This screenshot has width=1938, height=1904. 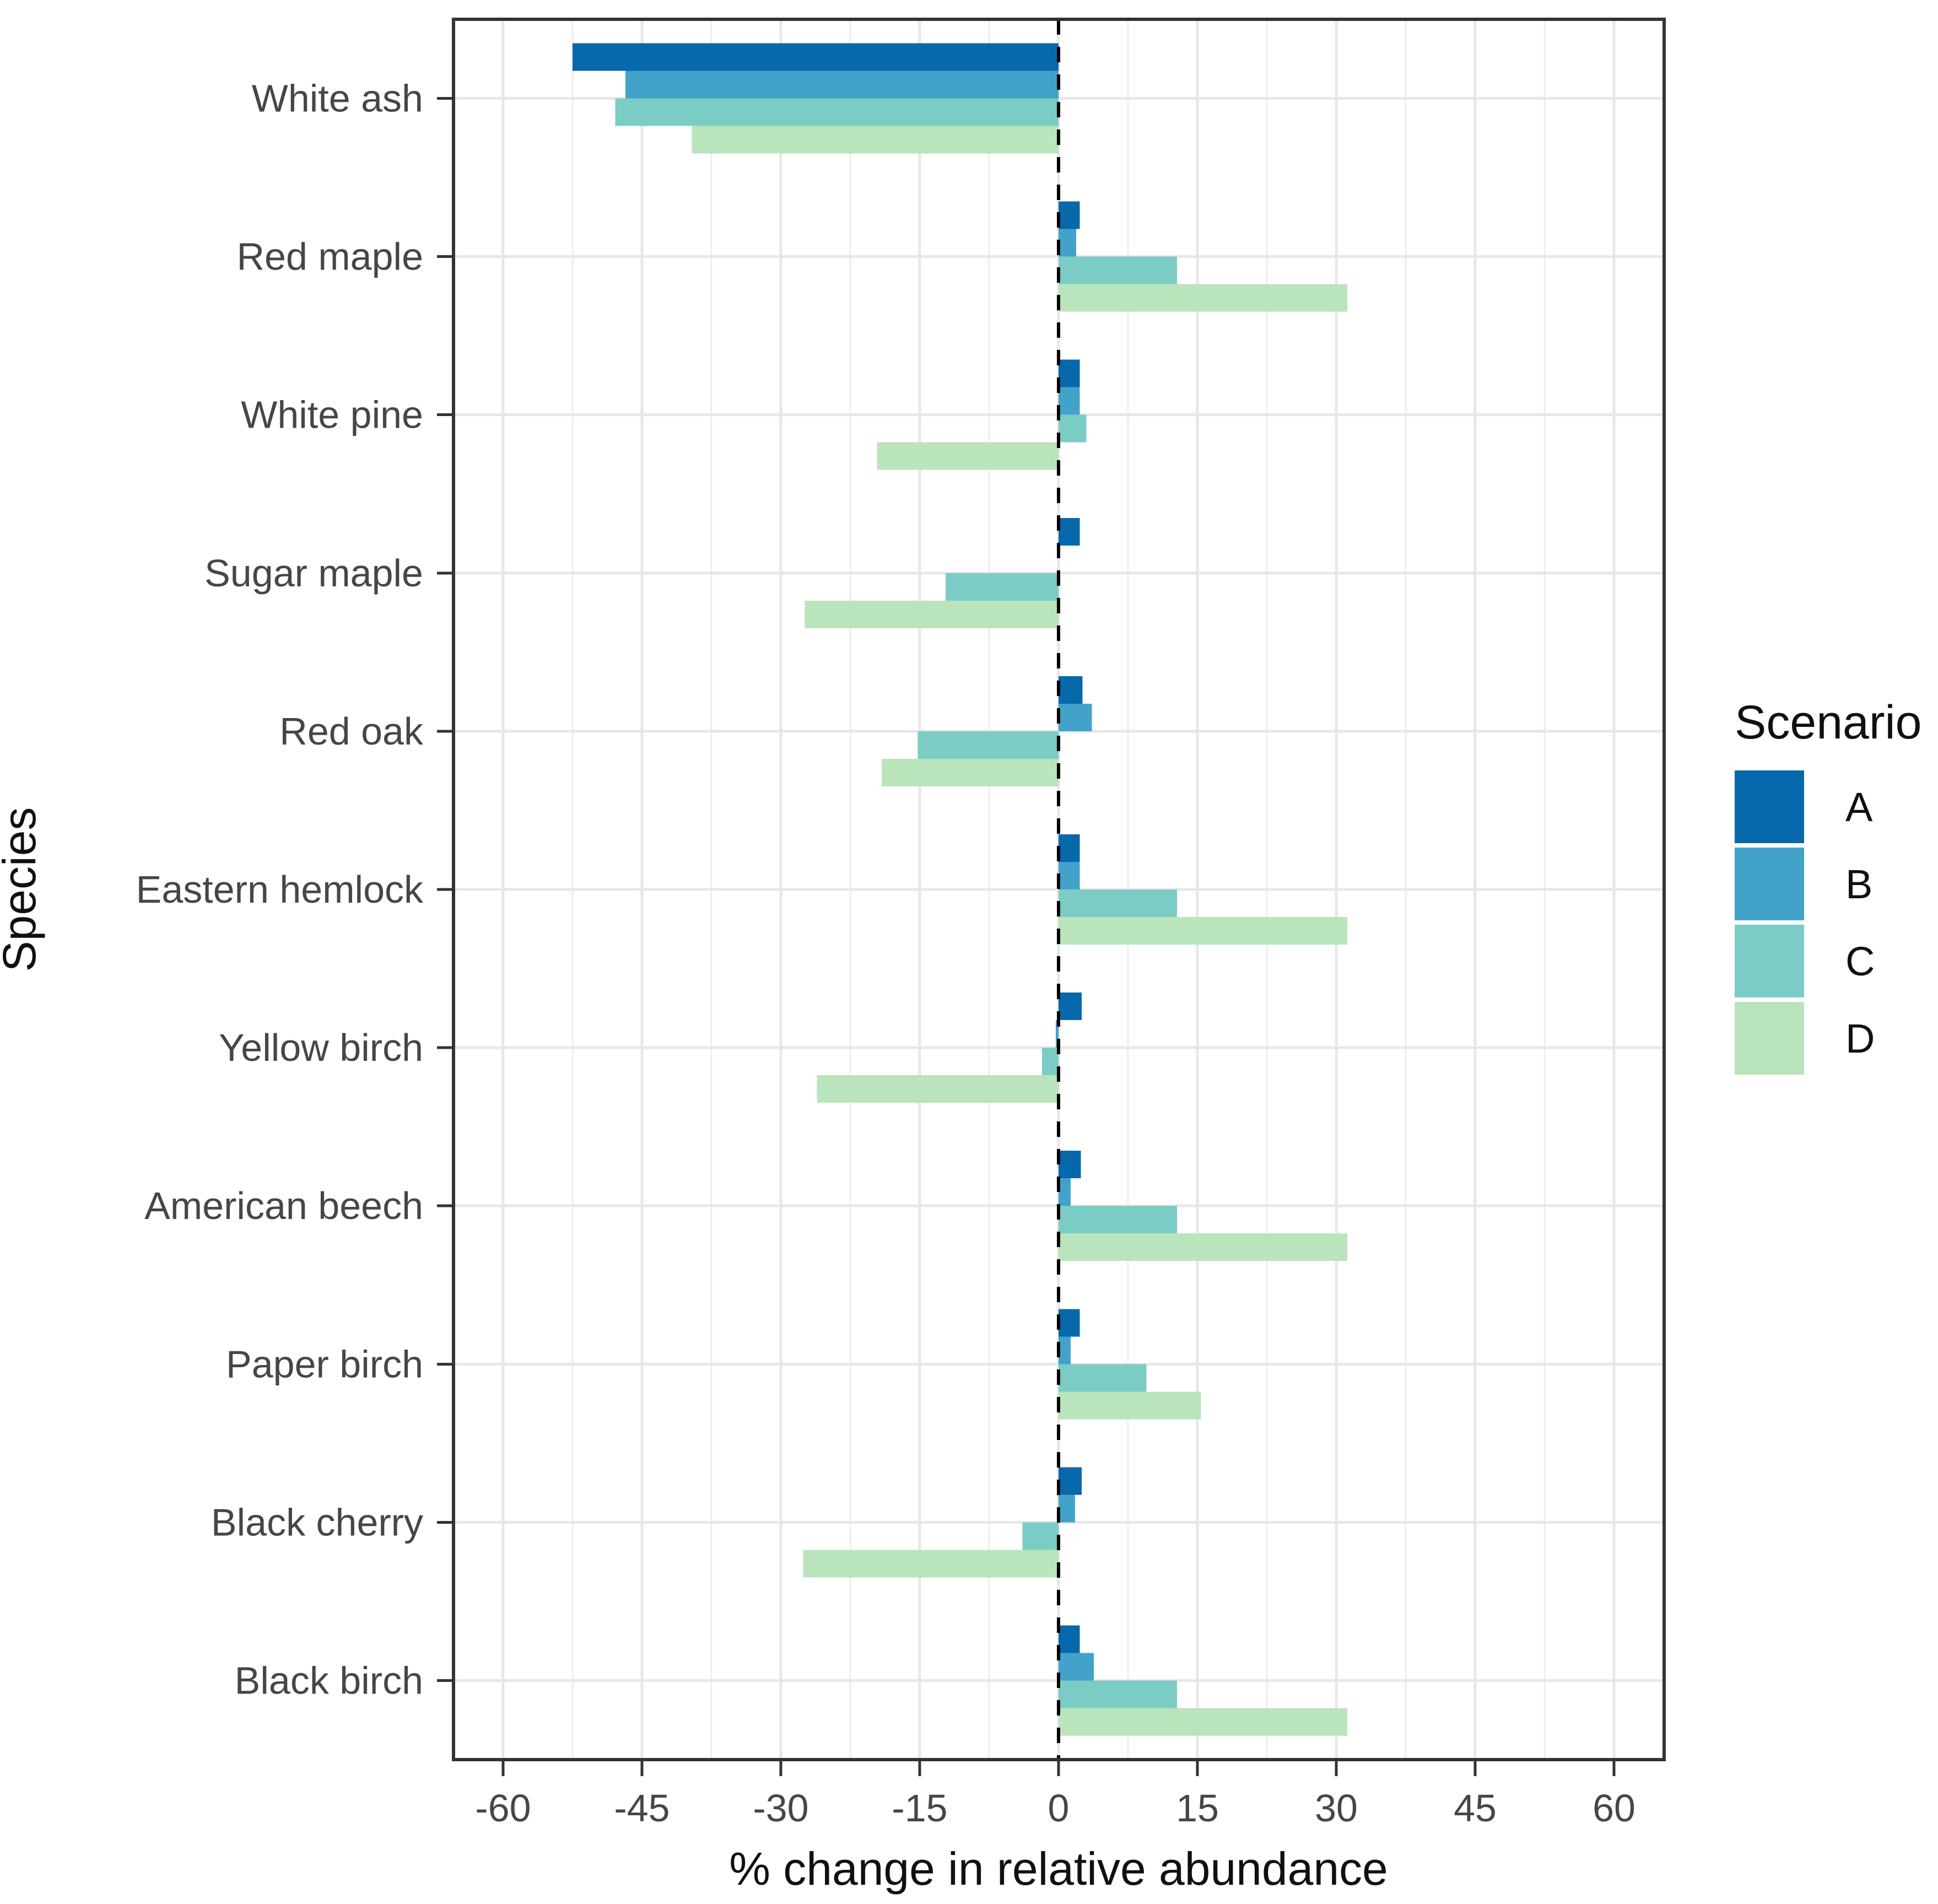 What do you see at coordinates (1002, 587) in the screenshot?
I see `bar-sugar-maple-c` at bounding box center [1002, 587].